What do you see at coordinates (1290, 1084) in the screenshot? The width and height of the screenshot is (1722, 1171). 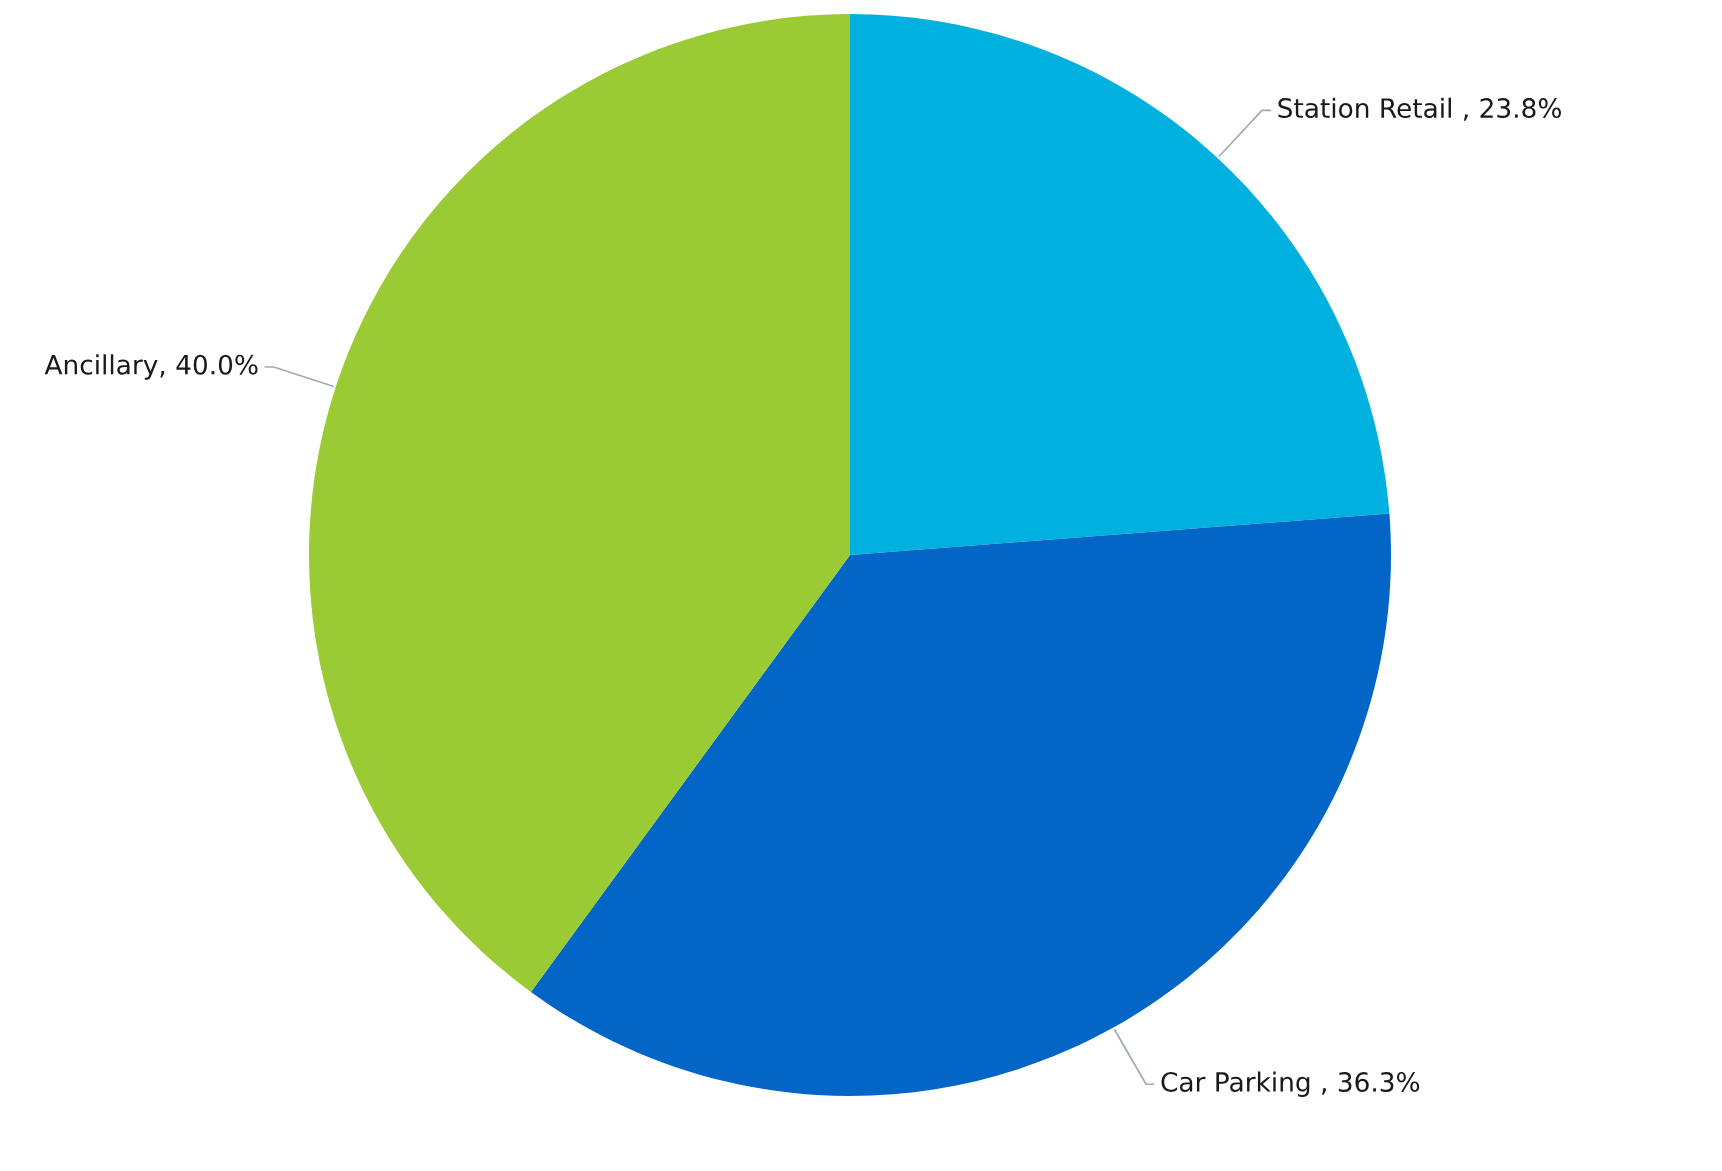 I see `slice-label: Car Parking , 36.3%` at bounding box center [1290, 1084].